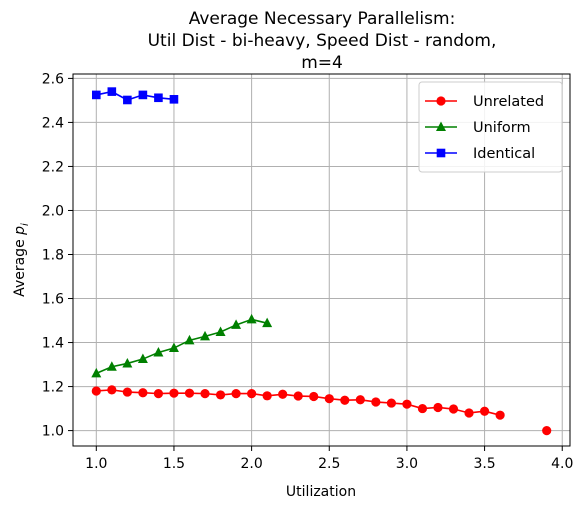 This screenshot has height=508, width=584. Describe the element at coordinates (251, 464) in the screenshot. I see `x-tick-label: 2.0` at that location.